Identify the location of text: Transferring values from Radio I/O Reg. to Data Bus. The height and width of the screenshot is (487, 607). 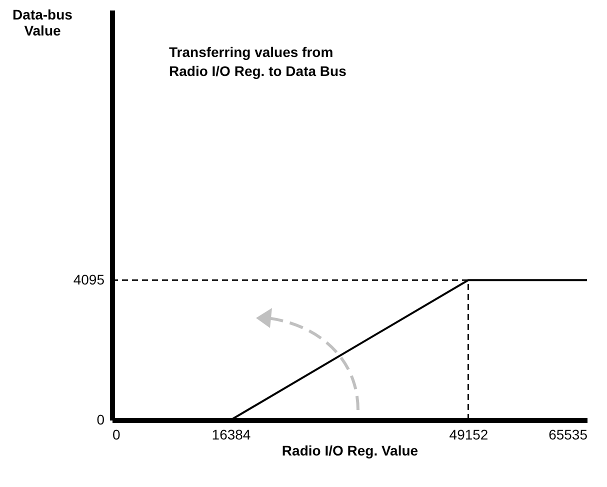
(258, 61).